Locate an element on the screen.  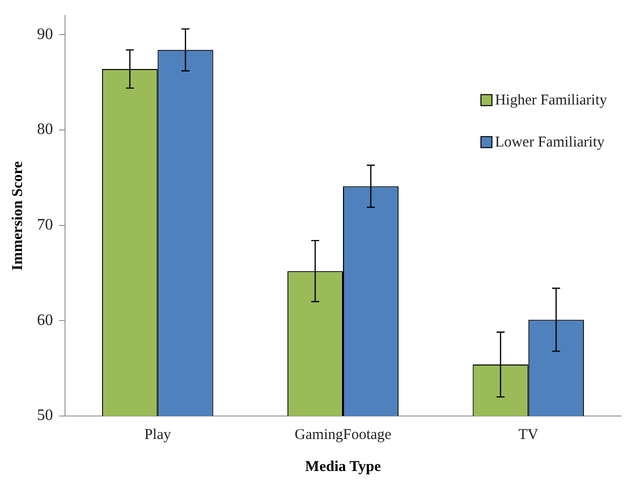
legend-label: Lower Familiarity is located at coordinates (549, 142).